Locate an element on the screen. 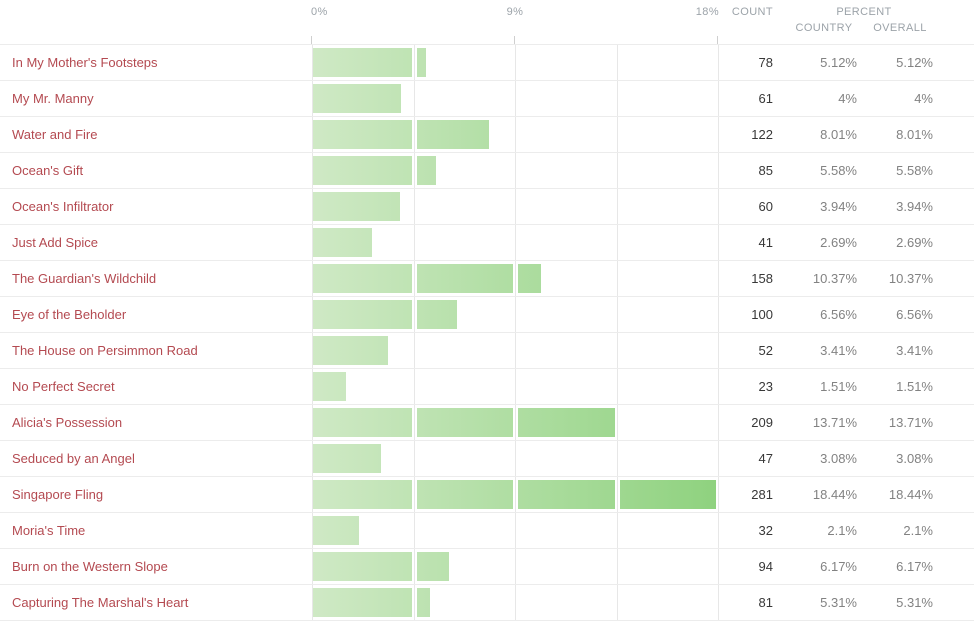 This screenshot has height=629, width=974. country-percent-value: 4% is located at coordinates (847, 98).